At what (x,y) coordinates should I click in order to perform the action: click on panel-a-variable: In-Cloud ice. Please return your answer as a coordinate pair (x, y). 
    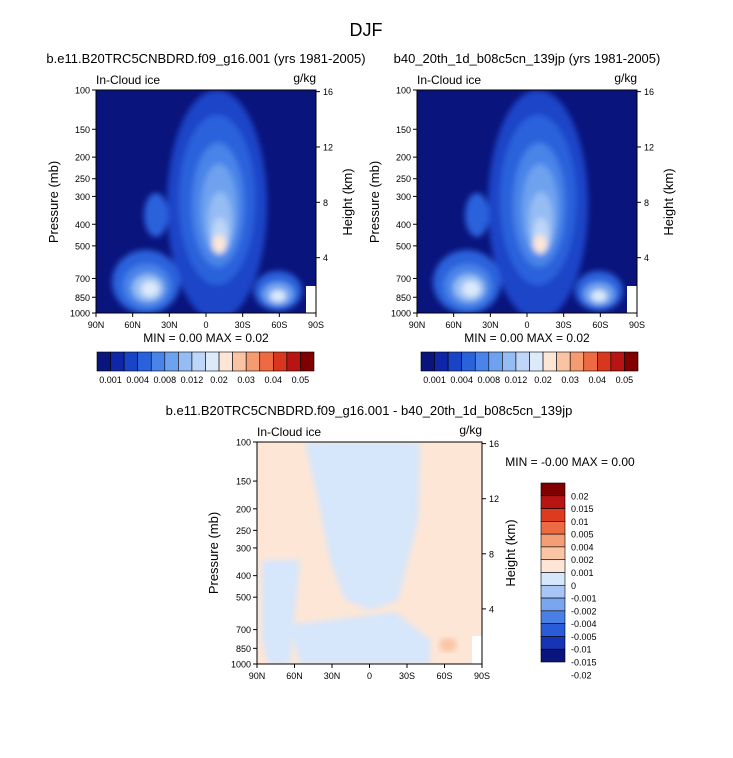
    Looking at the image, I should click on (128, 80).